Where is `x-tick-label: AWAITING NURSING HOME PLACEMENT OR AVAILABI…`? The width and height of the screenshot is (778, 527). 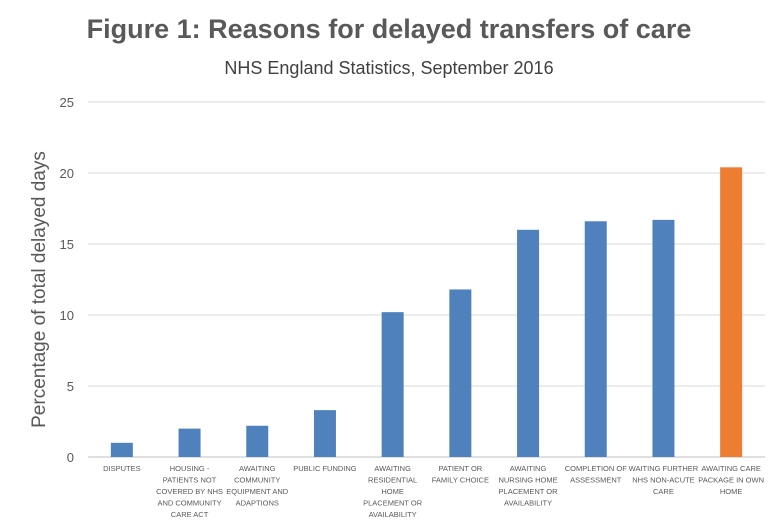
x-tick-label: AWAITING NURSING HOME PLACEMENT OR AVAILABI… is located at coordinates (528, 486).